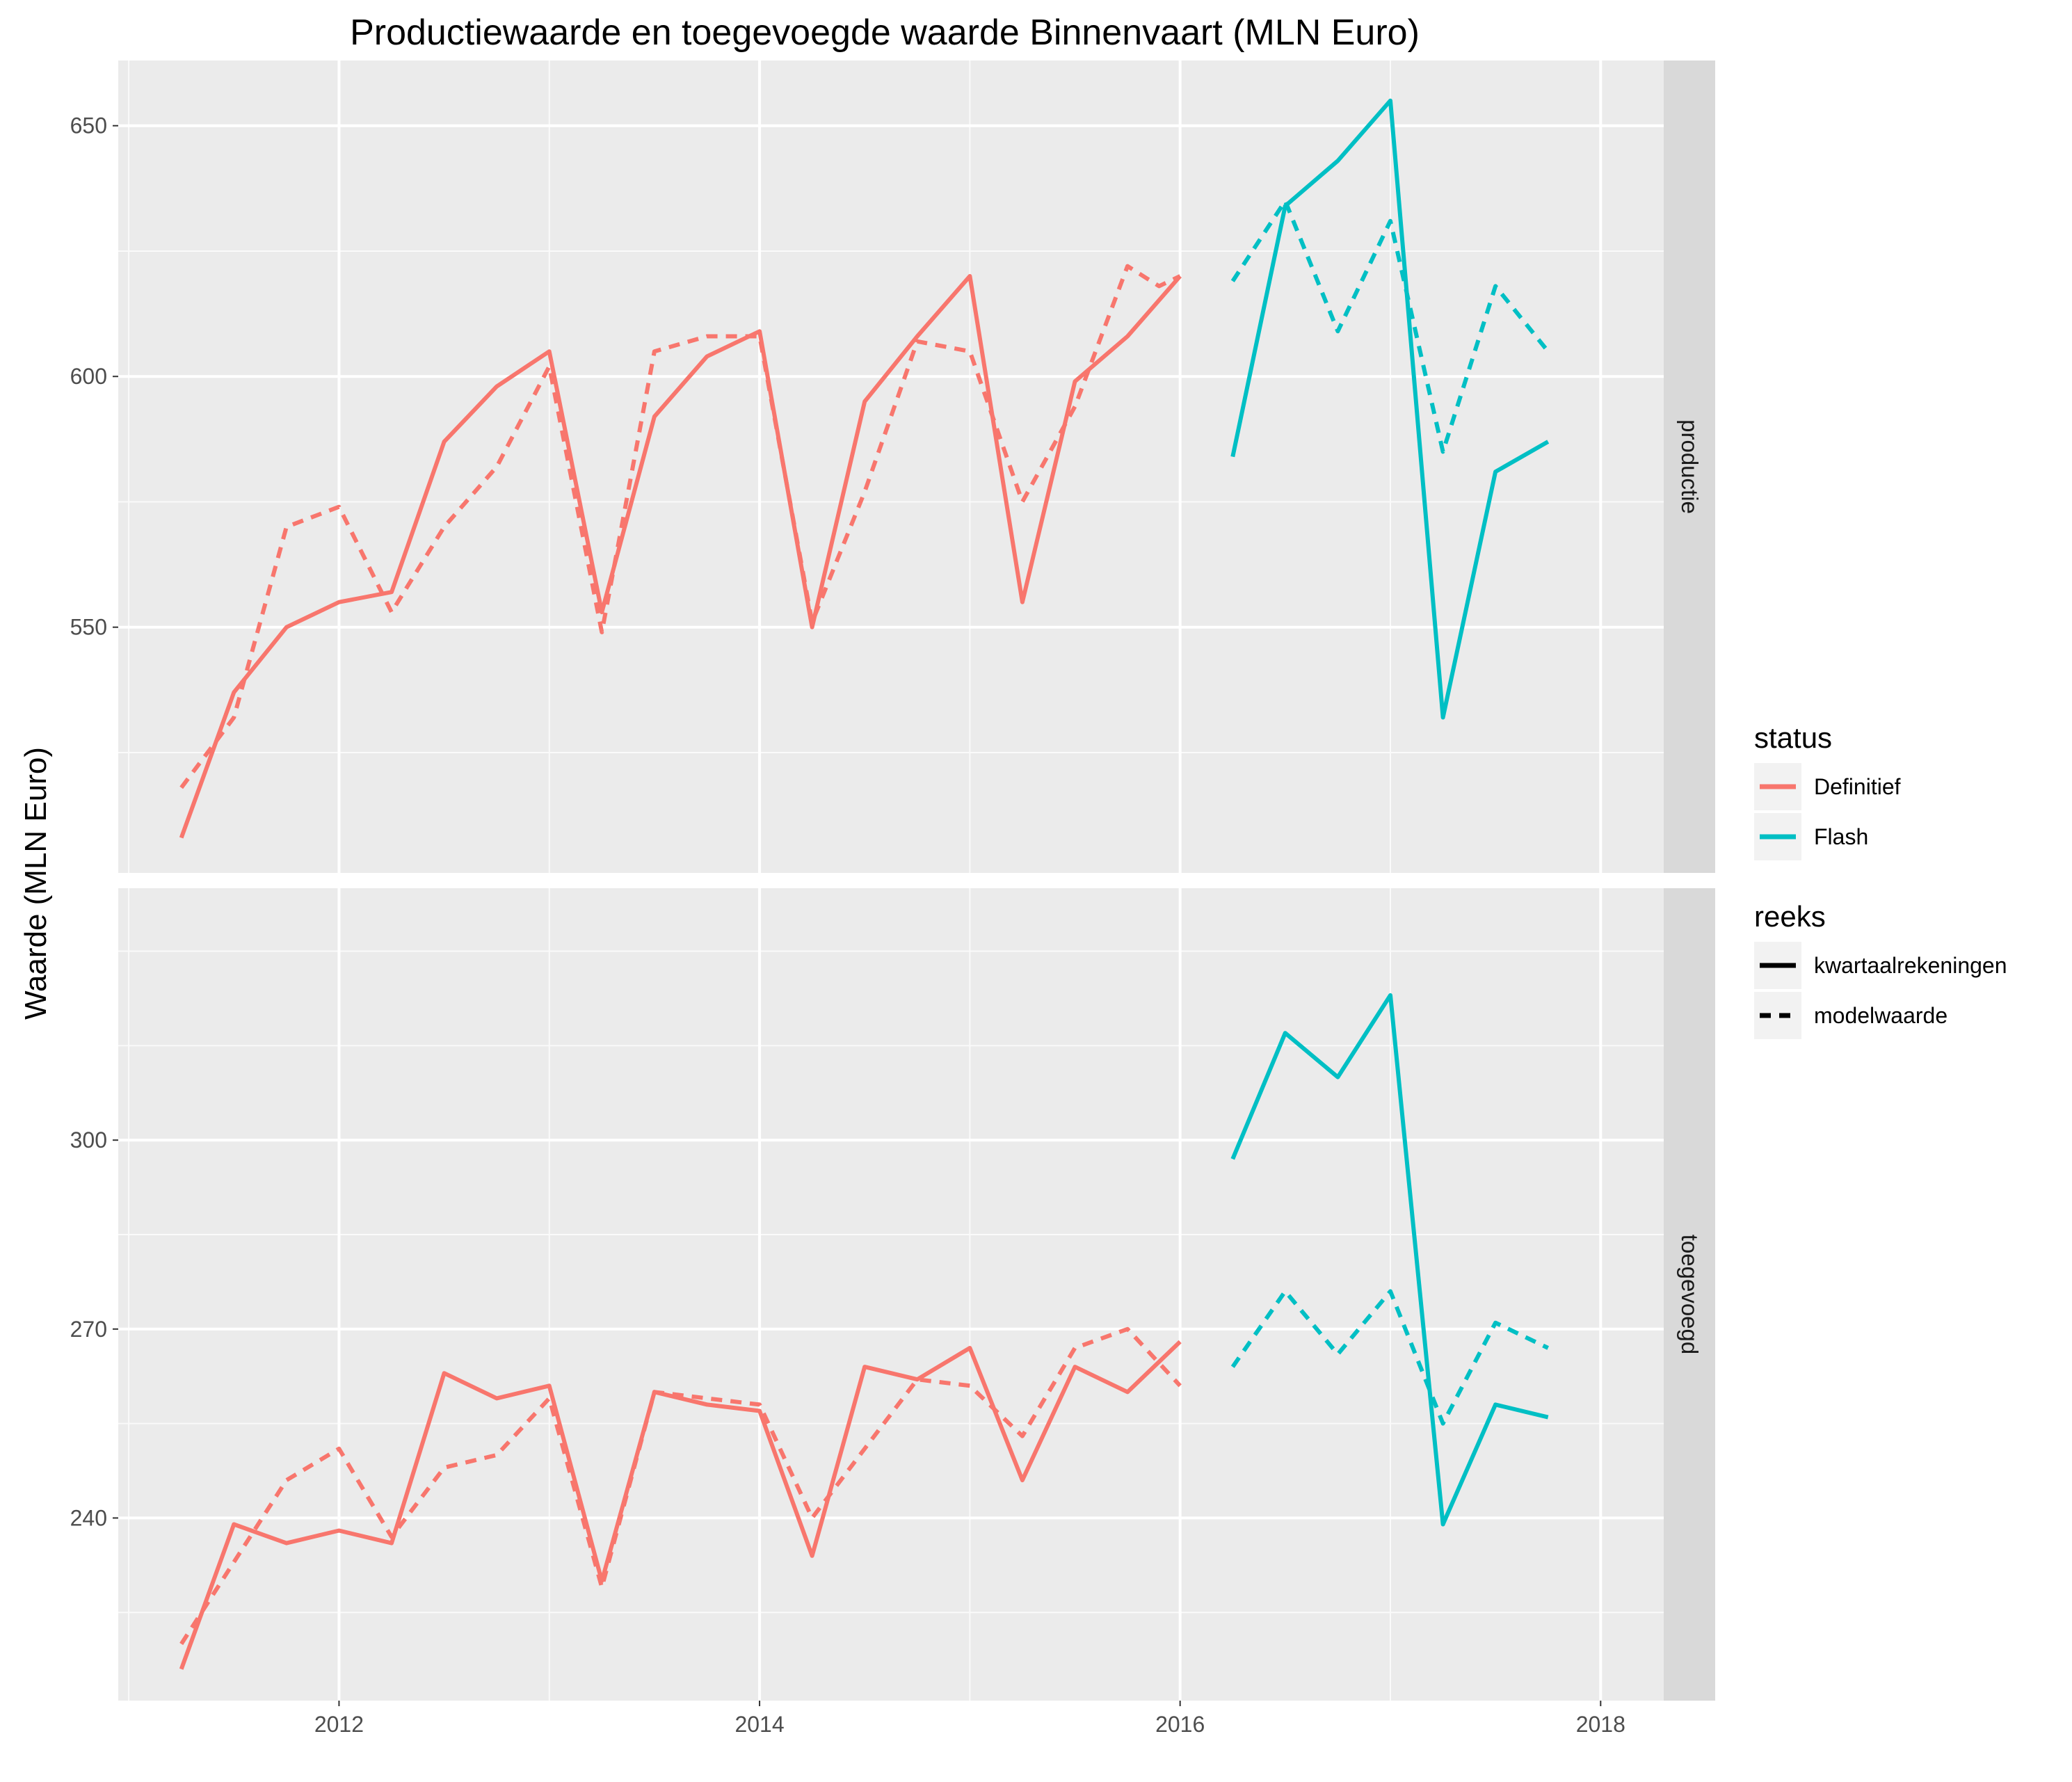 The image size is (2072, 1782). Describe the element at coordinates (88, 1140) in the screenshot. I see `y-tick-label: 300` at that location.